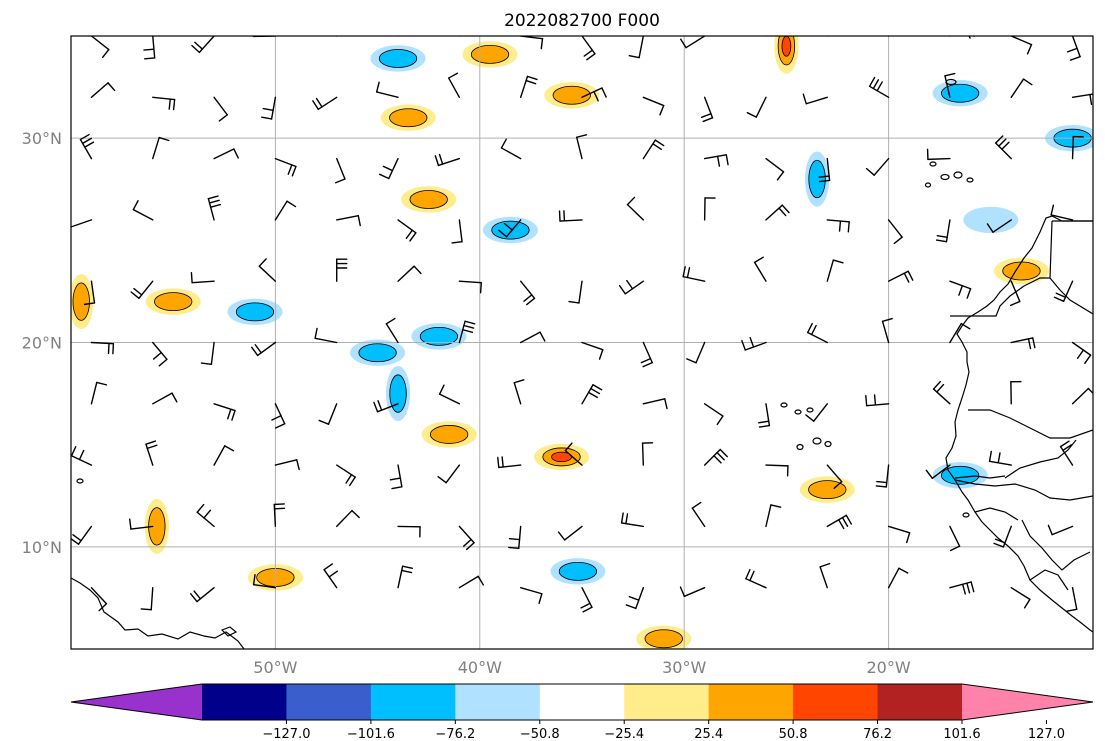 This screenshot has height=741, width=1105. What do you see at coordinates (980, 477) in the screenshot?
I see `gambia-border` at bounding box center [980, 477].